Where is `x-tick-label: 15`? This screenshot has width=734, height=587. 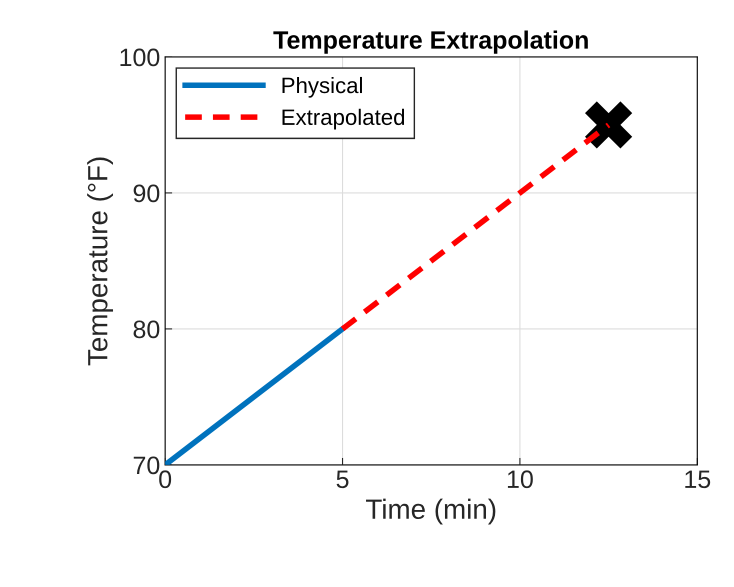 x-tick-label: 15 is located at coordinates (697, 479).